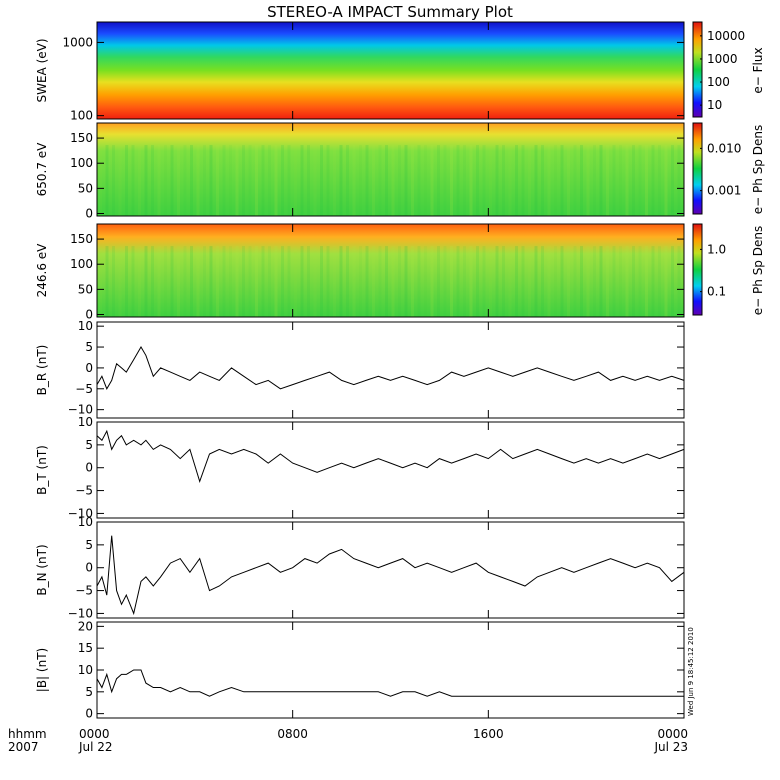  Describe the element at coordinates (85, 289) in the screenshot. I see `y-tick-label: 50` at that location.